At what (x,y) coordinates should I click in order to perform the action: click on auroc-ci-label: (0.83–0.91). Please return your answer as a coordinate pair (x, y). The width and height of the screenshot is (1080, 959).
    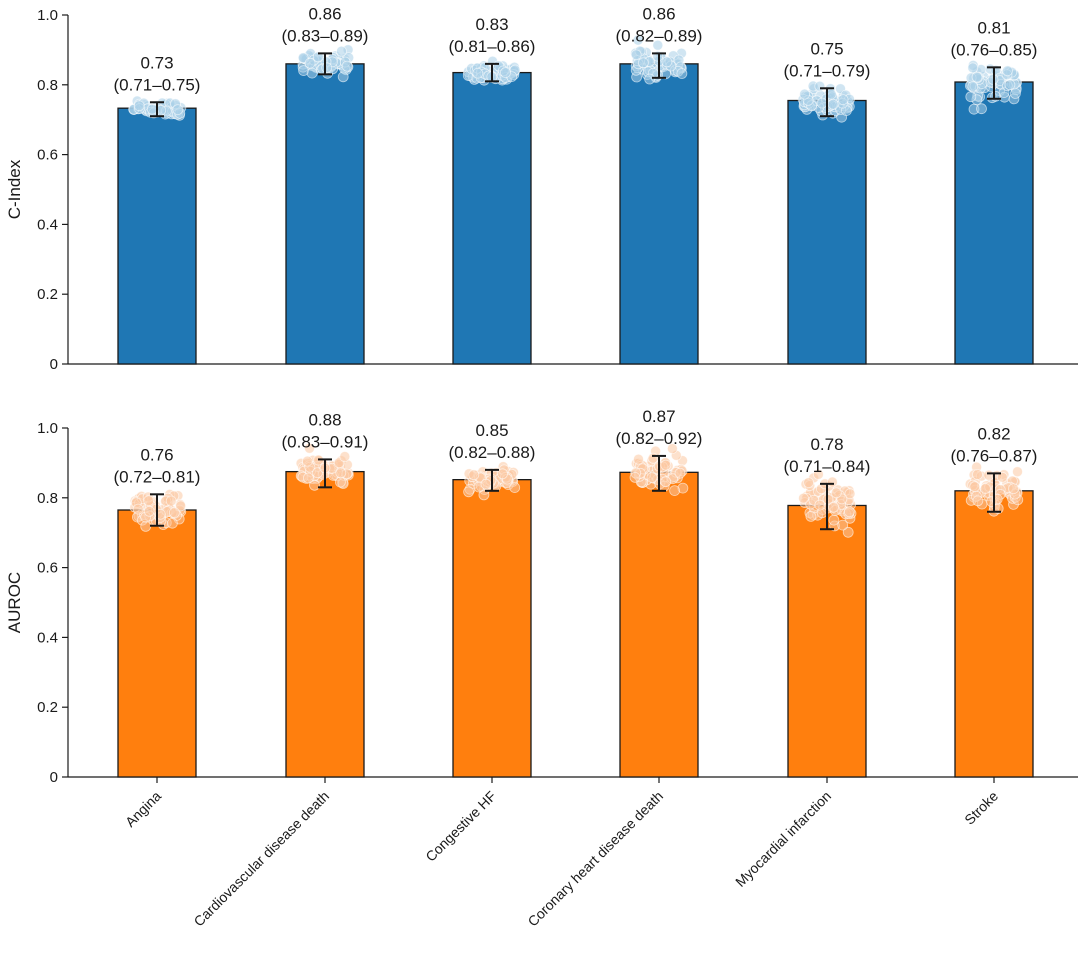
    Looking at the image, I should click on (325, 441).